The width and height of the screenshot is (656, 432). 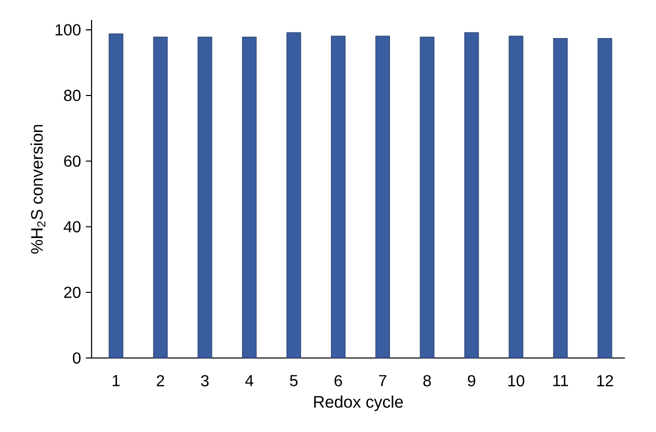 What do you see at coordinates (338, 380) in the screenshot?
I see `x-tick-label: 6` at bounding box center [338, 380].